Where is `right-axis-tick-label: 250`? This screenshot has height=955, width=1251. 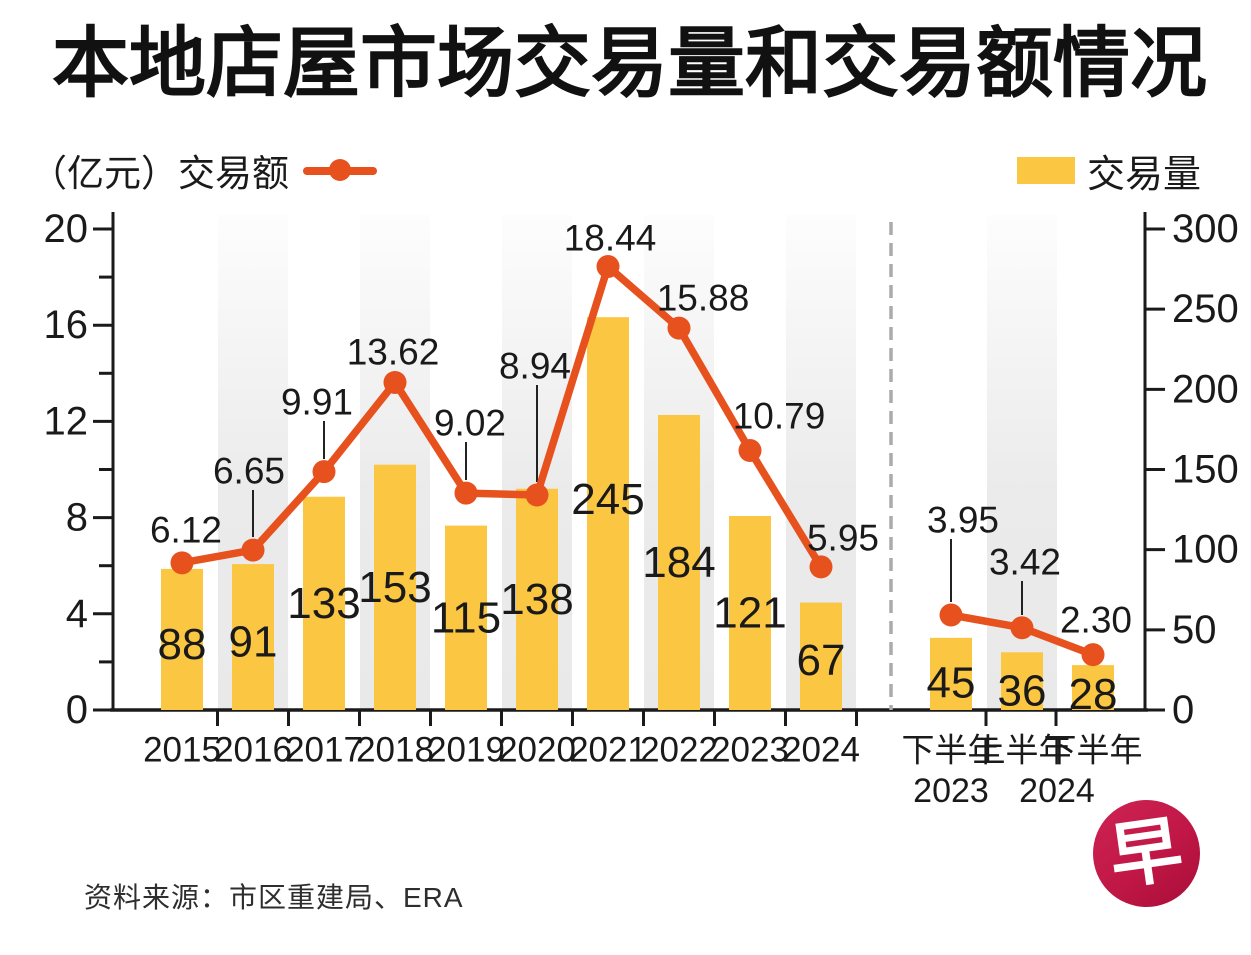 right-axis-tick-label: 250 is located at coordinates (1205, 309).